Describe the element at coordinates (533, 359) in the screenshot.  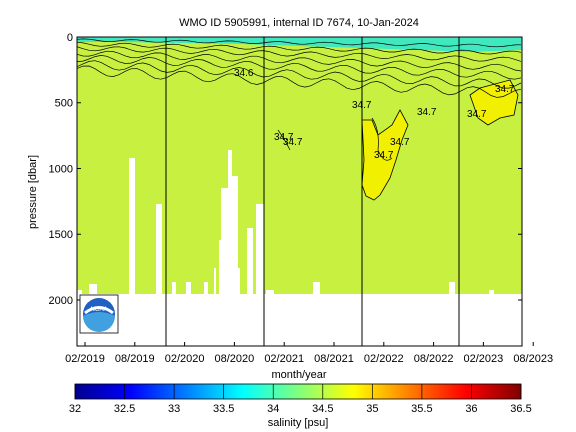
I see `x-tick-label: 08/2023` at that location.